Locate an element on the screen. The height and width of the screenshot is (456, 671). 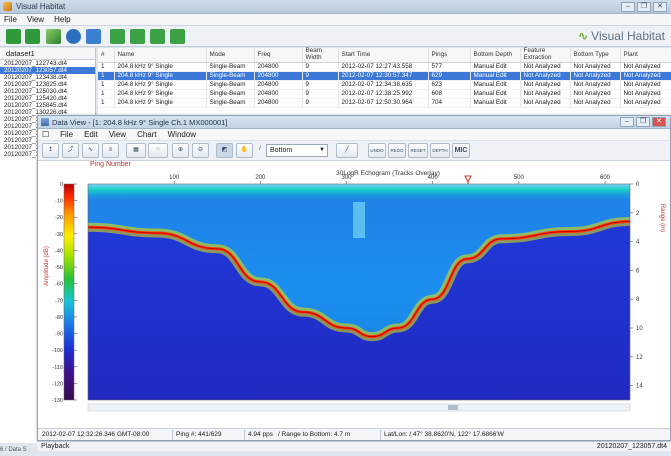
column-header: Bottom Depth is located at coordinates (495, 55).